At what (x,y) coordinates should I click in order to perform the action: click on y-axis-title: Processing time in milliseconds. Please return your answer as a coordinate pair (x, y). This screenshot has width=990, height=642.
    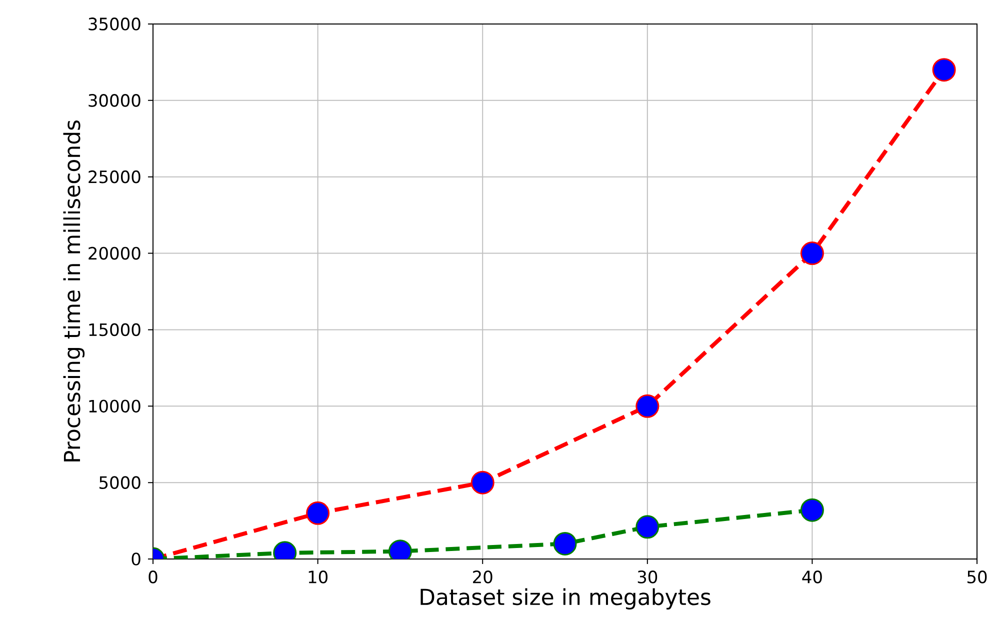
    Looking at the image, I should click on (74, 291).